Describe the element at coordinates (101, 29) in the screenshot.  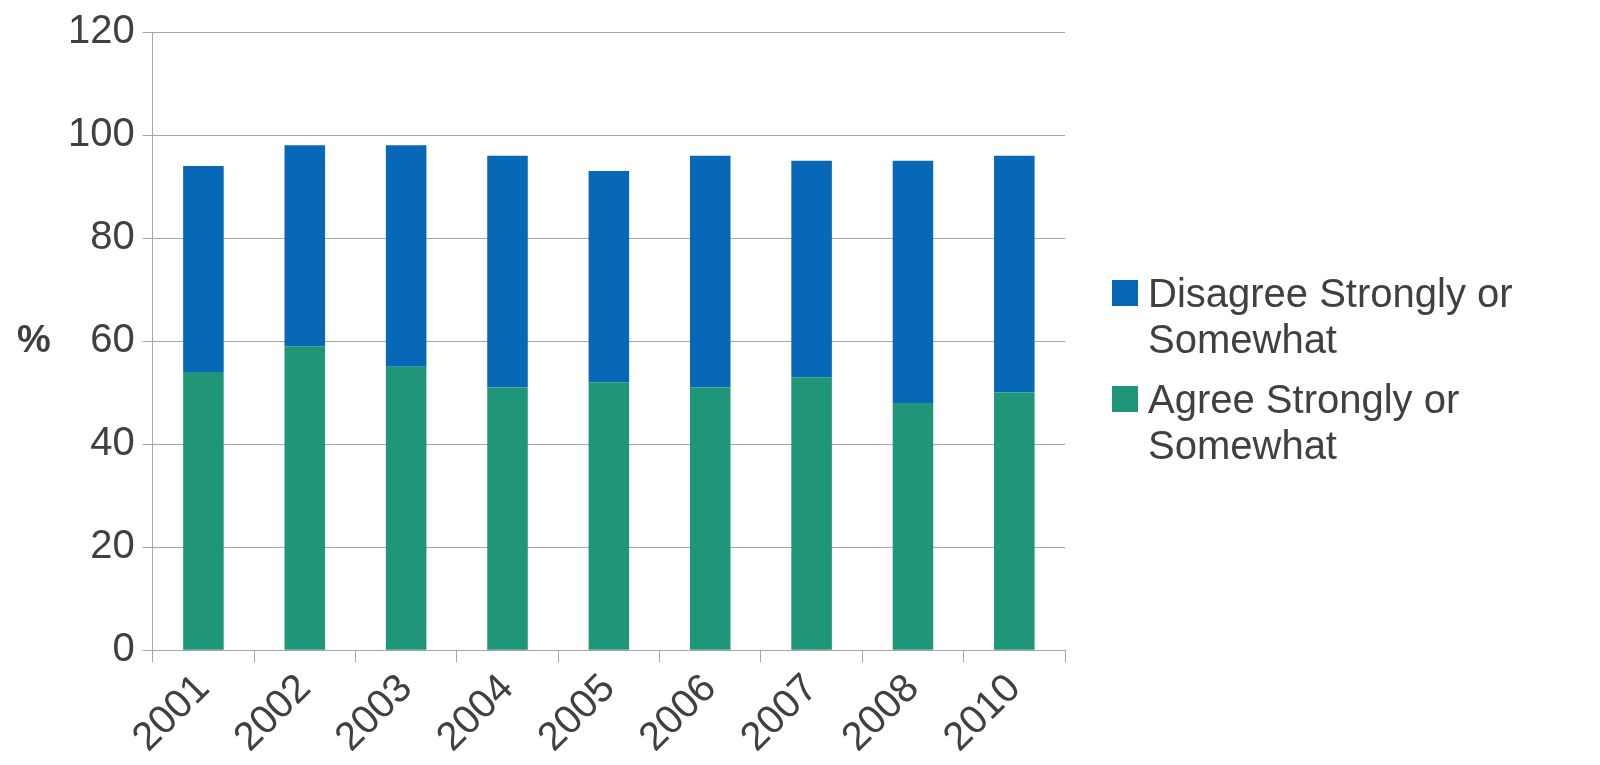
I see `y-tick-label: 120` at that location.